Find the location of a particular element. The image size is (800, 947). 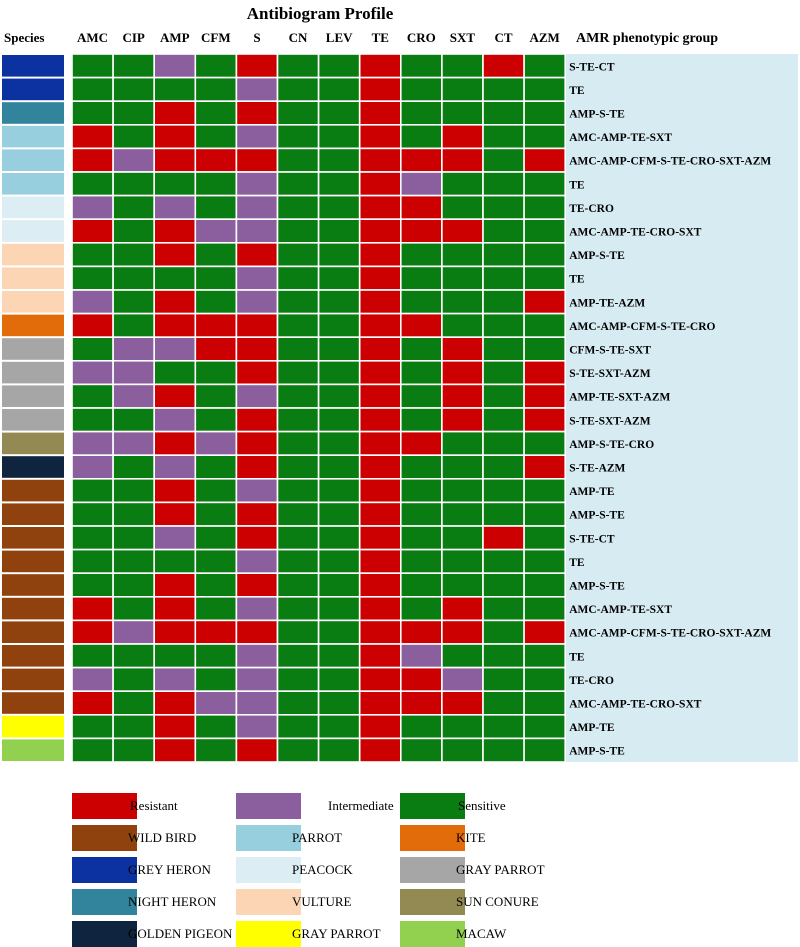

amr-group-label: AMP-TE-SXT-AZM is located at coordinates (619, 398).